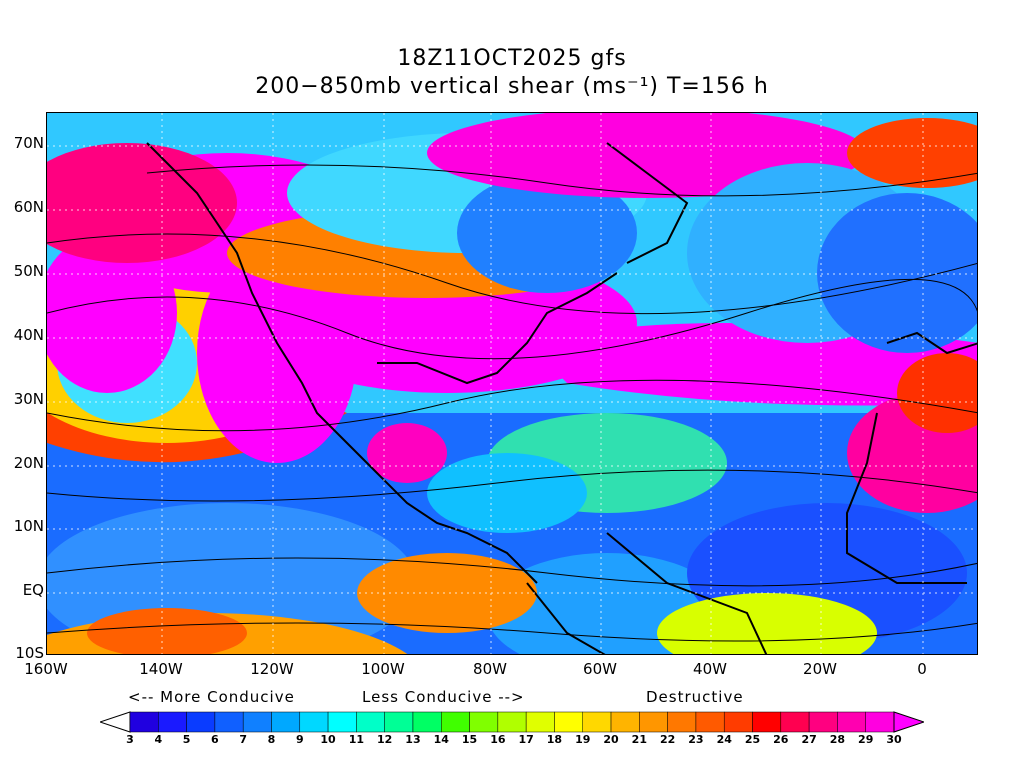  Describe the element at coordinates (908, 722) in the screenshot. I see `colorbar-right-arrow` at that location.